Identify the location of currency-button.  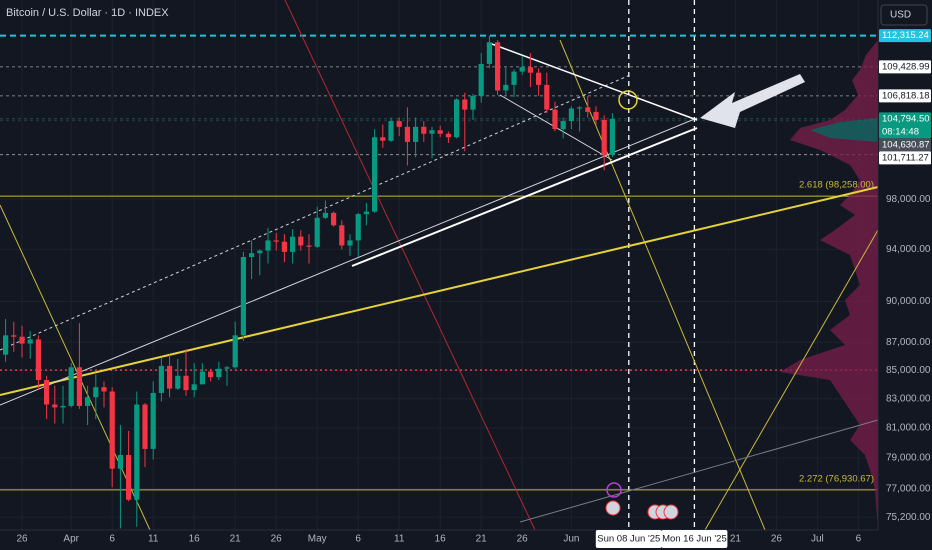
(904, 15).